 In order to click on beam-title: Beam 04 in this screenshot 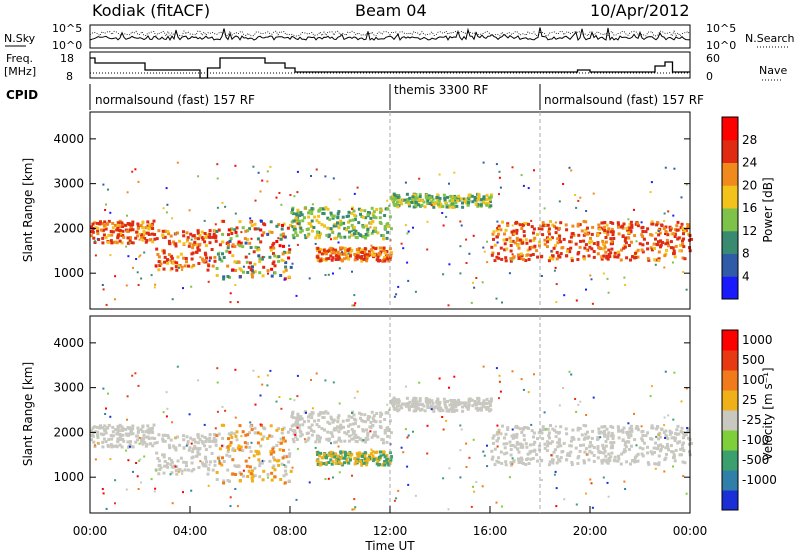, I will do `click(391, 10)`.